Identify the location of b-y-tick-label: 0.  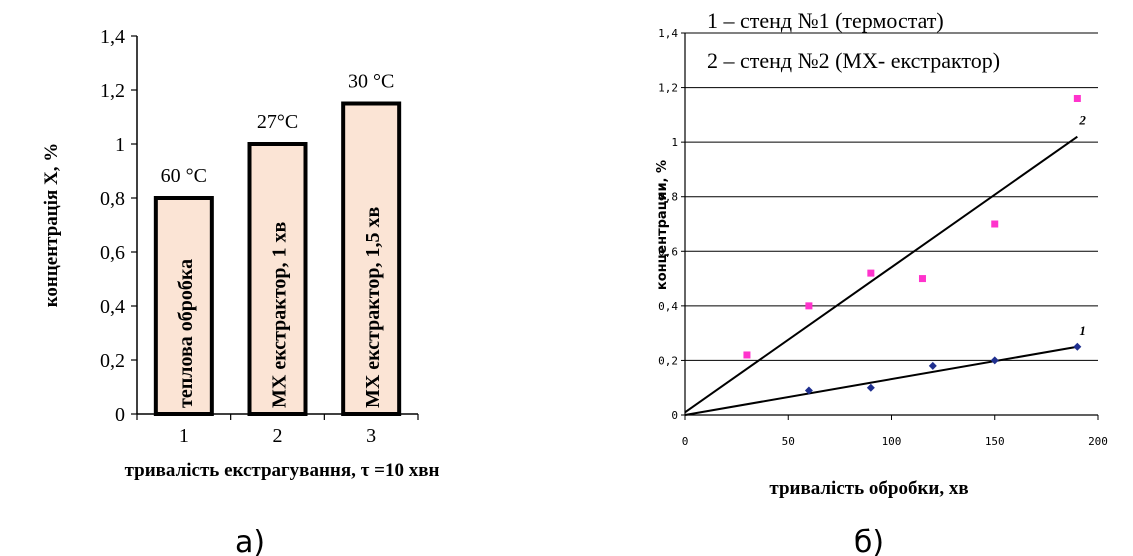
(674, 415).